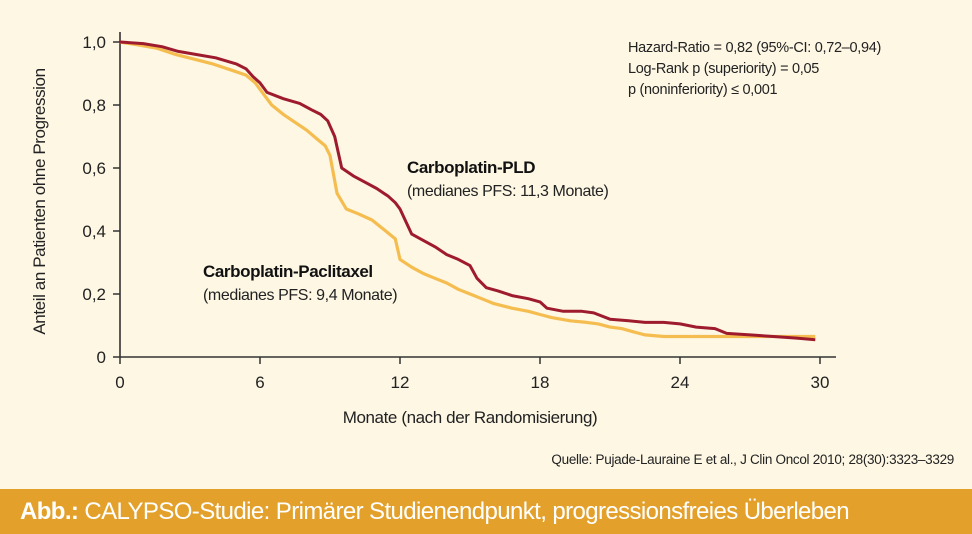 The width and height of the screenshot is (972, 534). I want to click on y-tick-label: 0,4, so click(94, 231).